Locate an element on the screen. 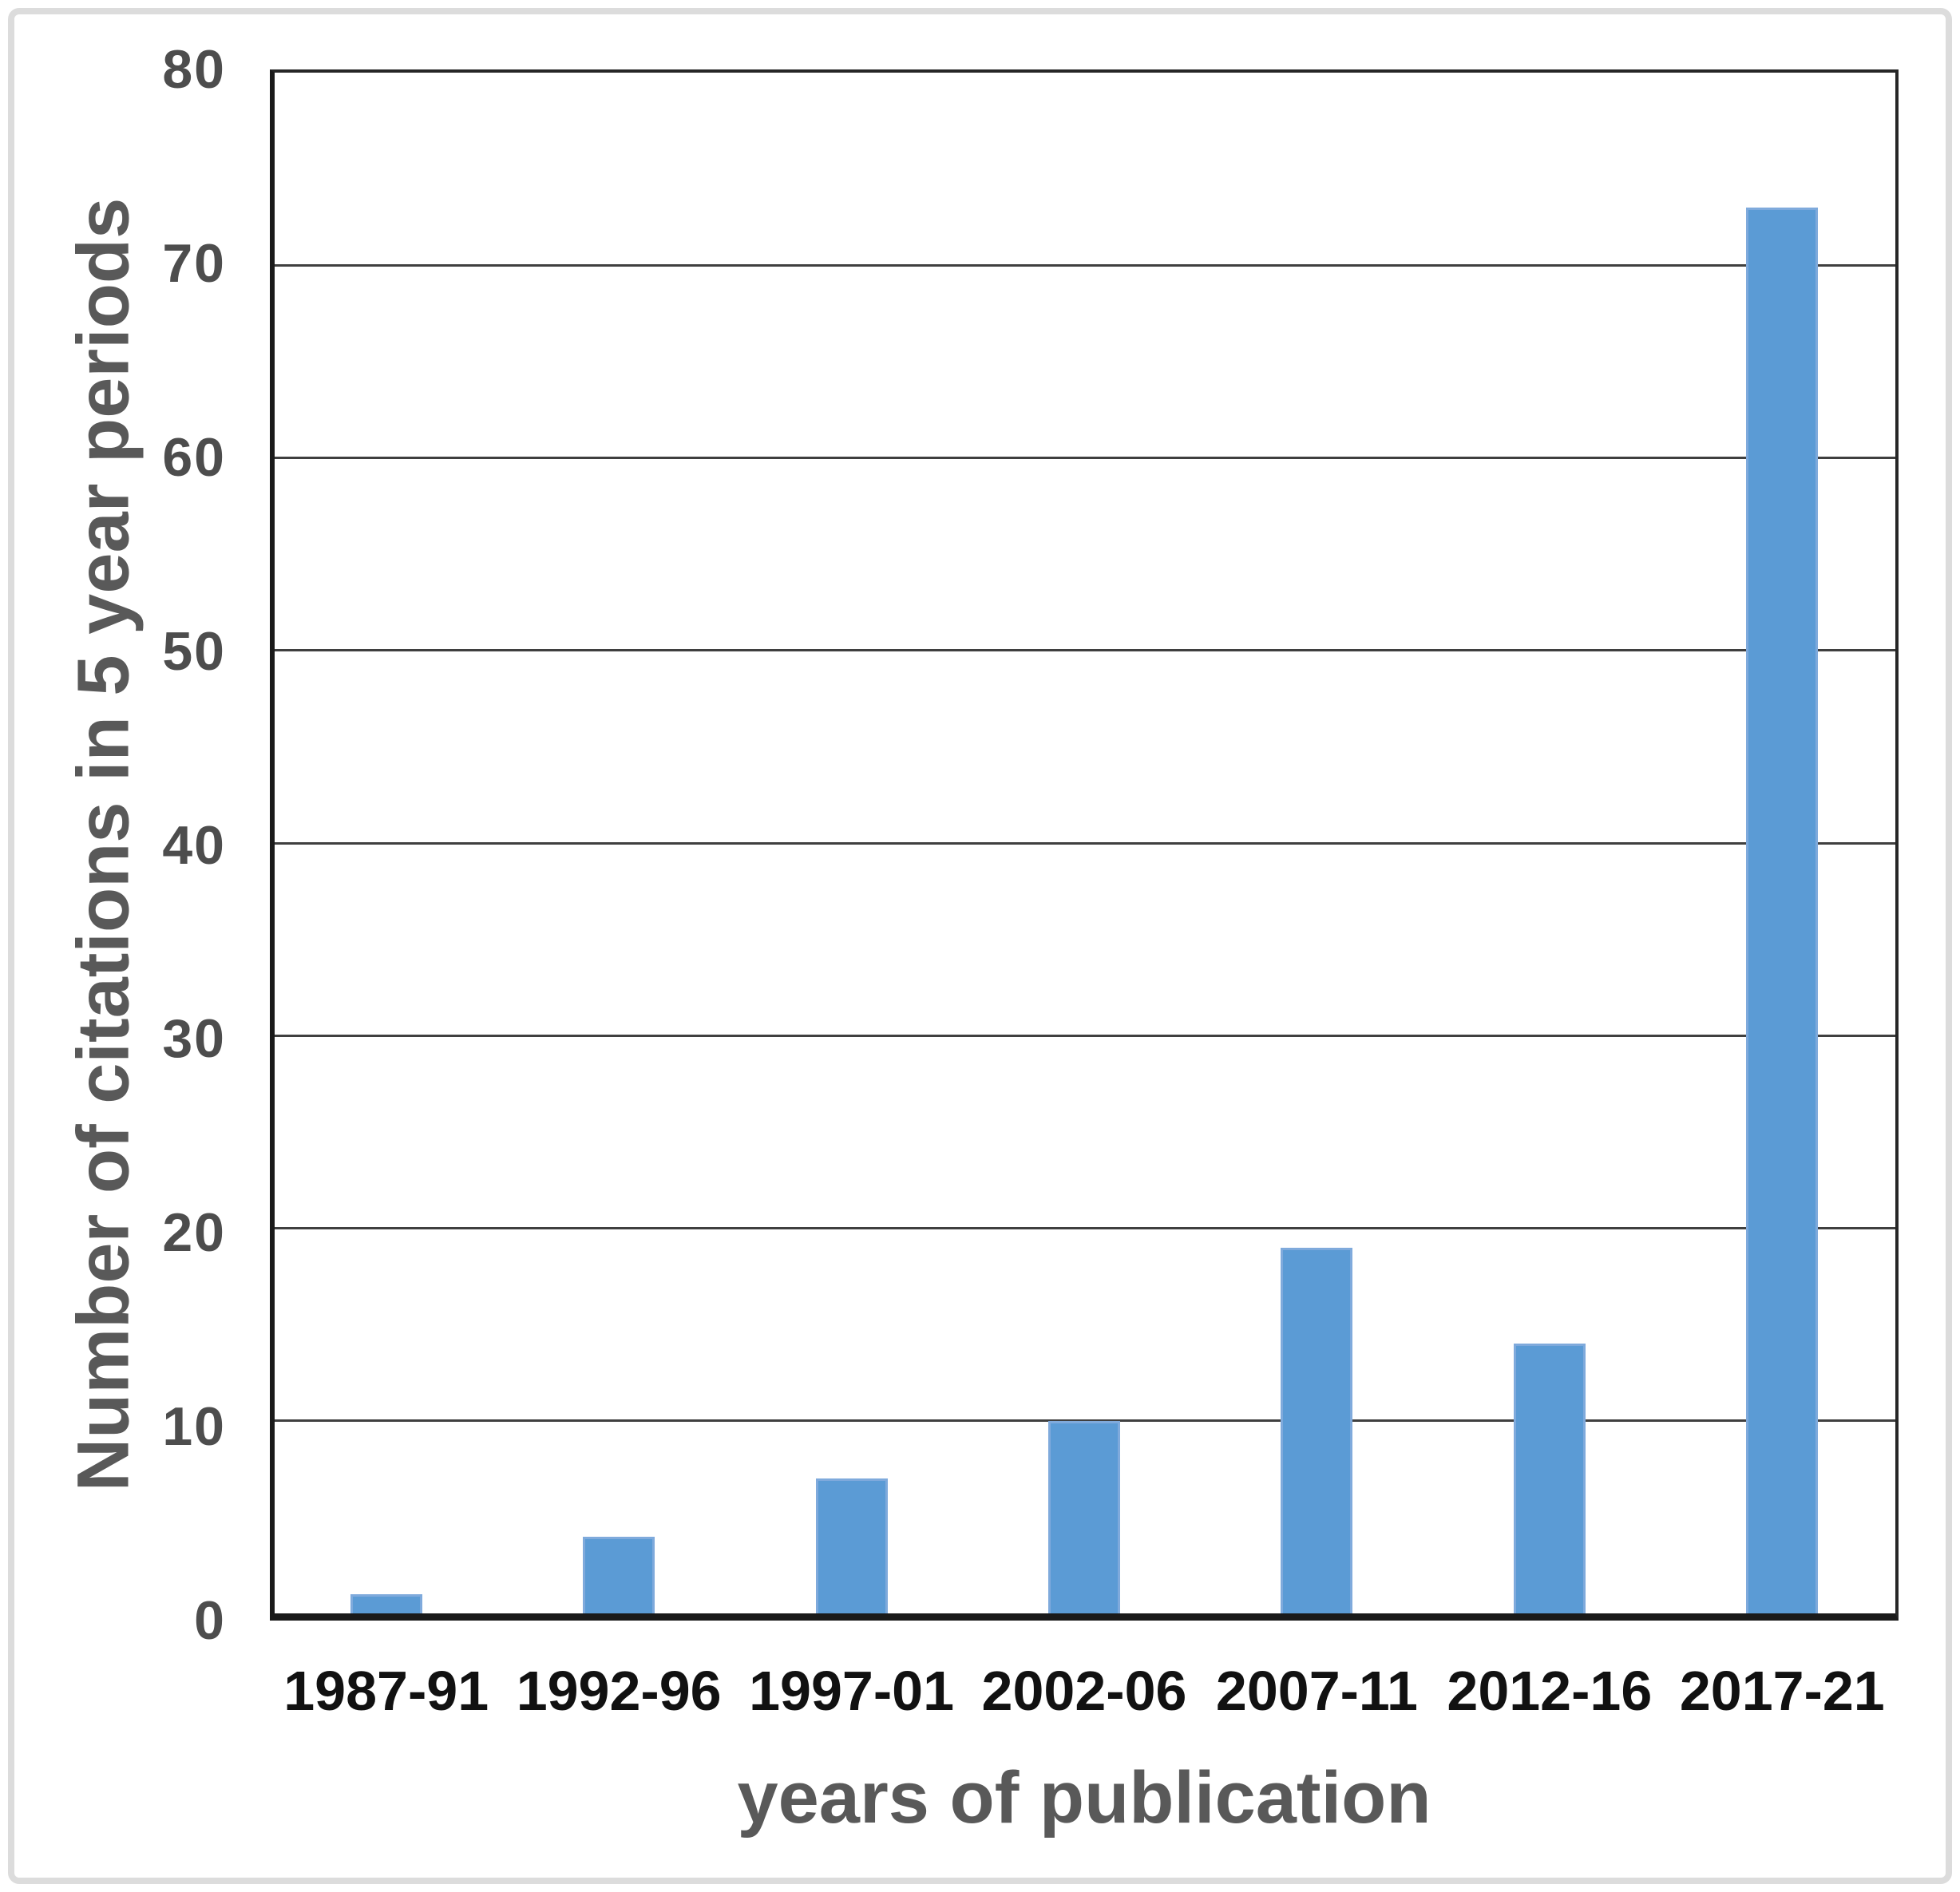 The width and height of the screenshot is (1960, 1892). x-axis-title: years of publication is located at coordinates (1084, 1798).